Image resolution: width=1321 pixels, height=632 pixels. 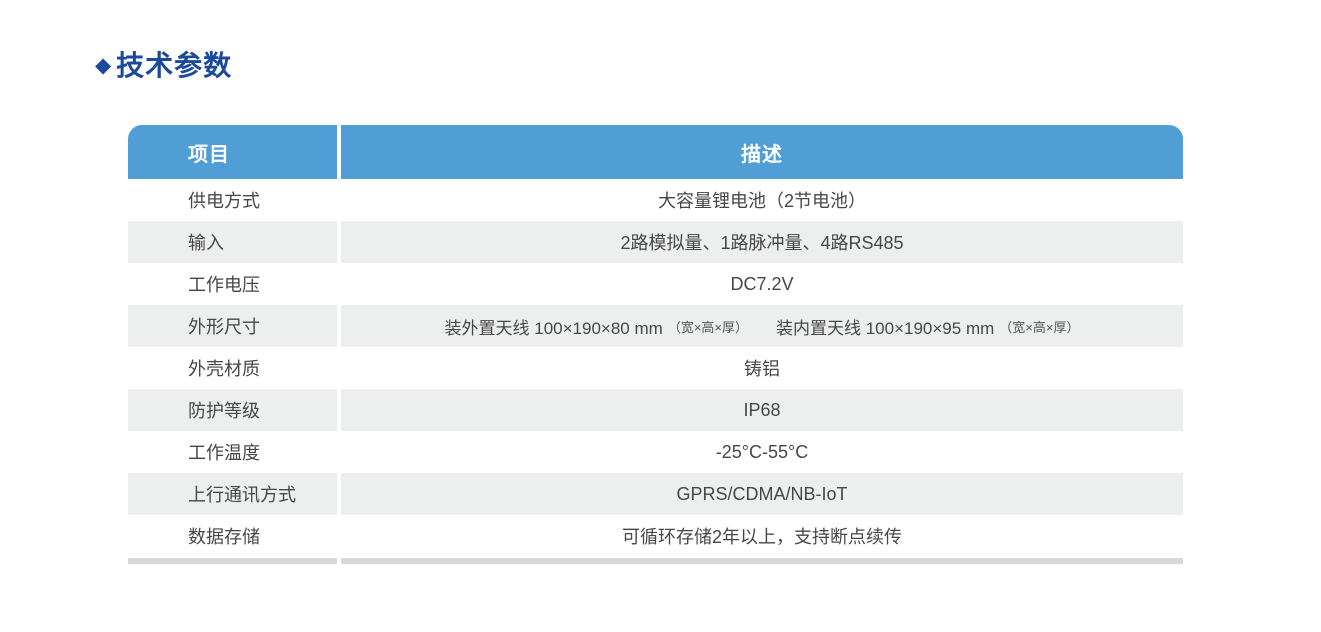 I want to click on row-label: 供电方式, so click(x=232, y=200).